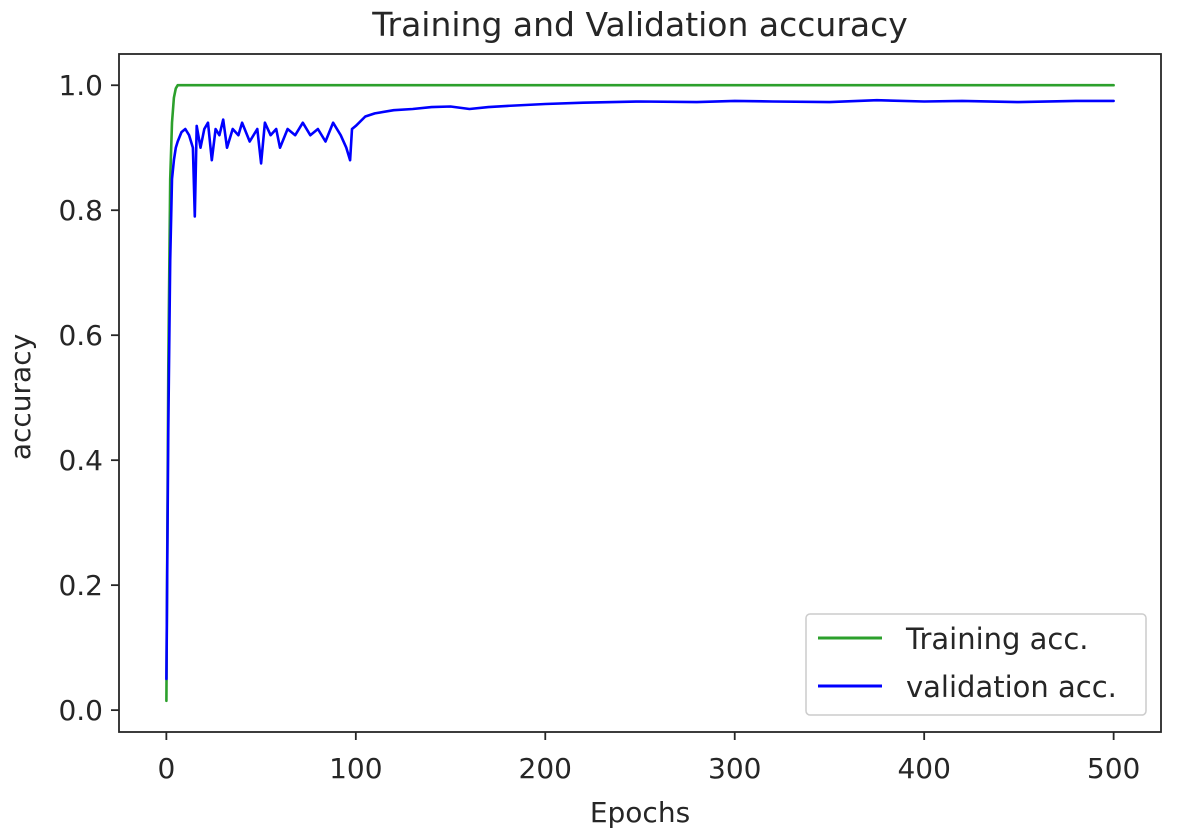 The height and width of the screenshot is (839, 1178). Describe the element at coordinates (88, 398) in the screenshot. I see `y-axis: 0.0 0.2 0.4 0.6 0.8 1.0` at that location.